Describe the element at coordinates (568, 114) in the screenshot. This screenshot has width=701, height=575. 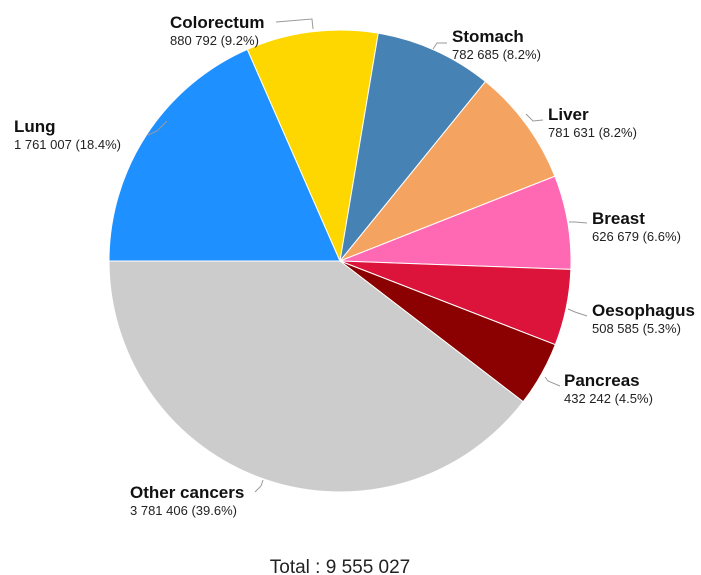
I see `label-name-liver: Liver` at that location.